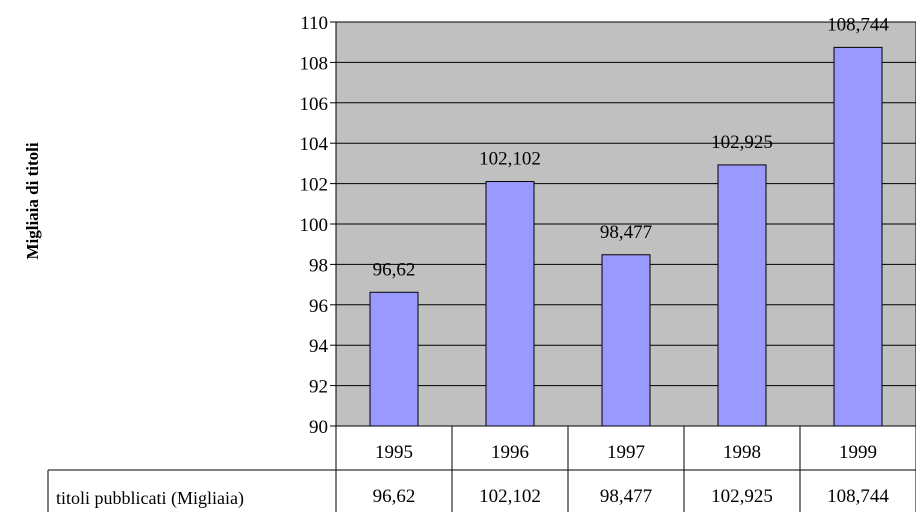  What do you see at coordinates (626, 452) in the screenshot?
I see `x-category-label: 1997` at bounding box center [626, 452].